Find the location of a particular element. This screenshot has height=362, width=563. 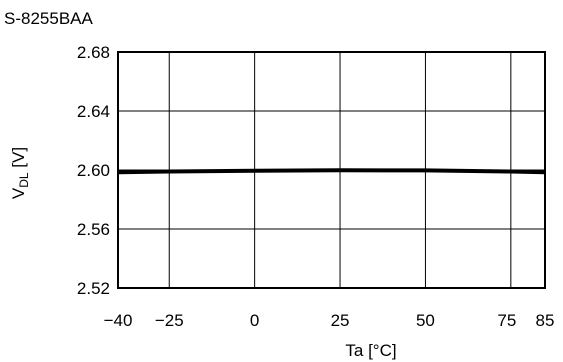

y-tick-labels: 2.52 2.56 2.60 2.64 2.68 is located at coordinates (93, 170).